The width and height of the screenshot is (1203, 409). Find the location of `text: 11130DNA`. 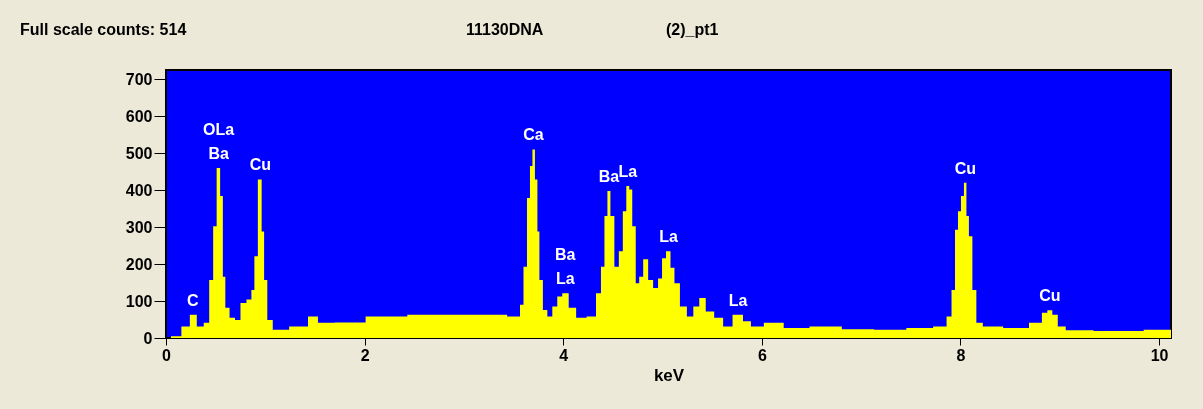

text: 11130DNA is located at coordinates (505, 29).